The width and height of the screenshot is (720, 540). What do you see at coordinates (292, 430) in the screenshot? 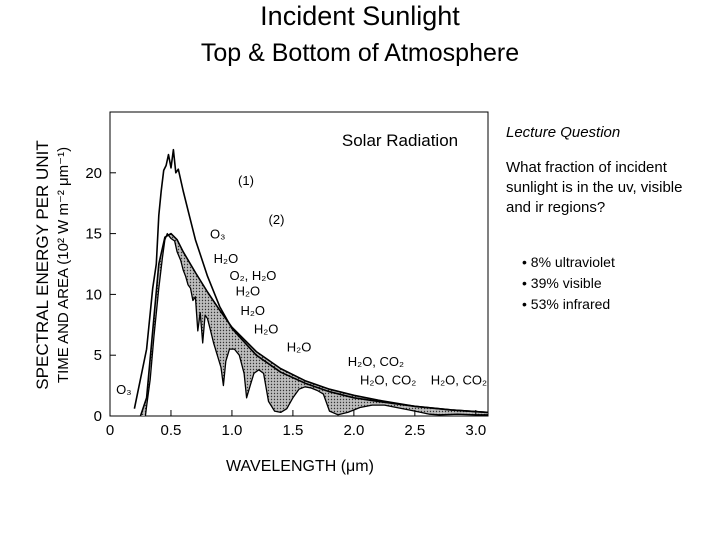
I see `x-tick-label: 1.5` at bounding box center [292, 430].